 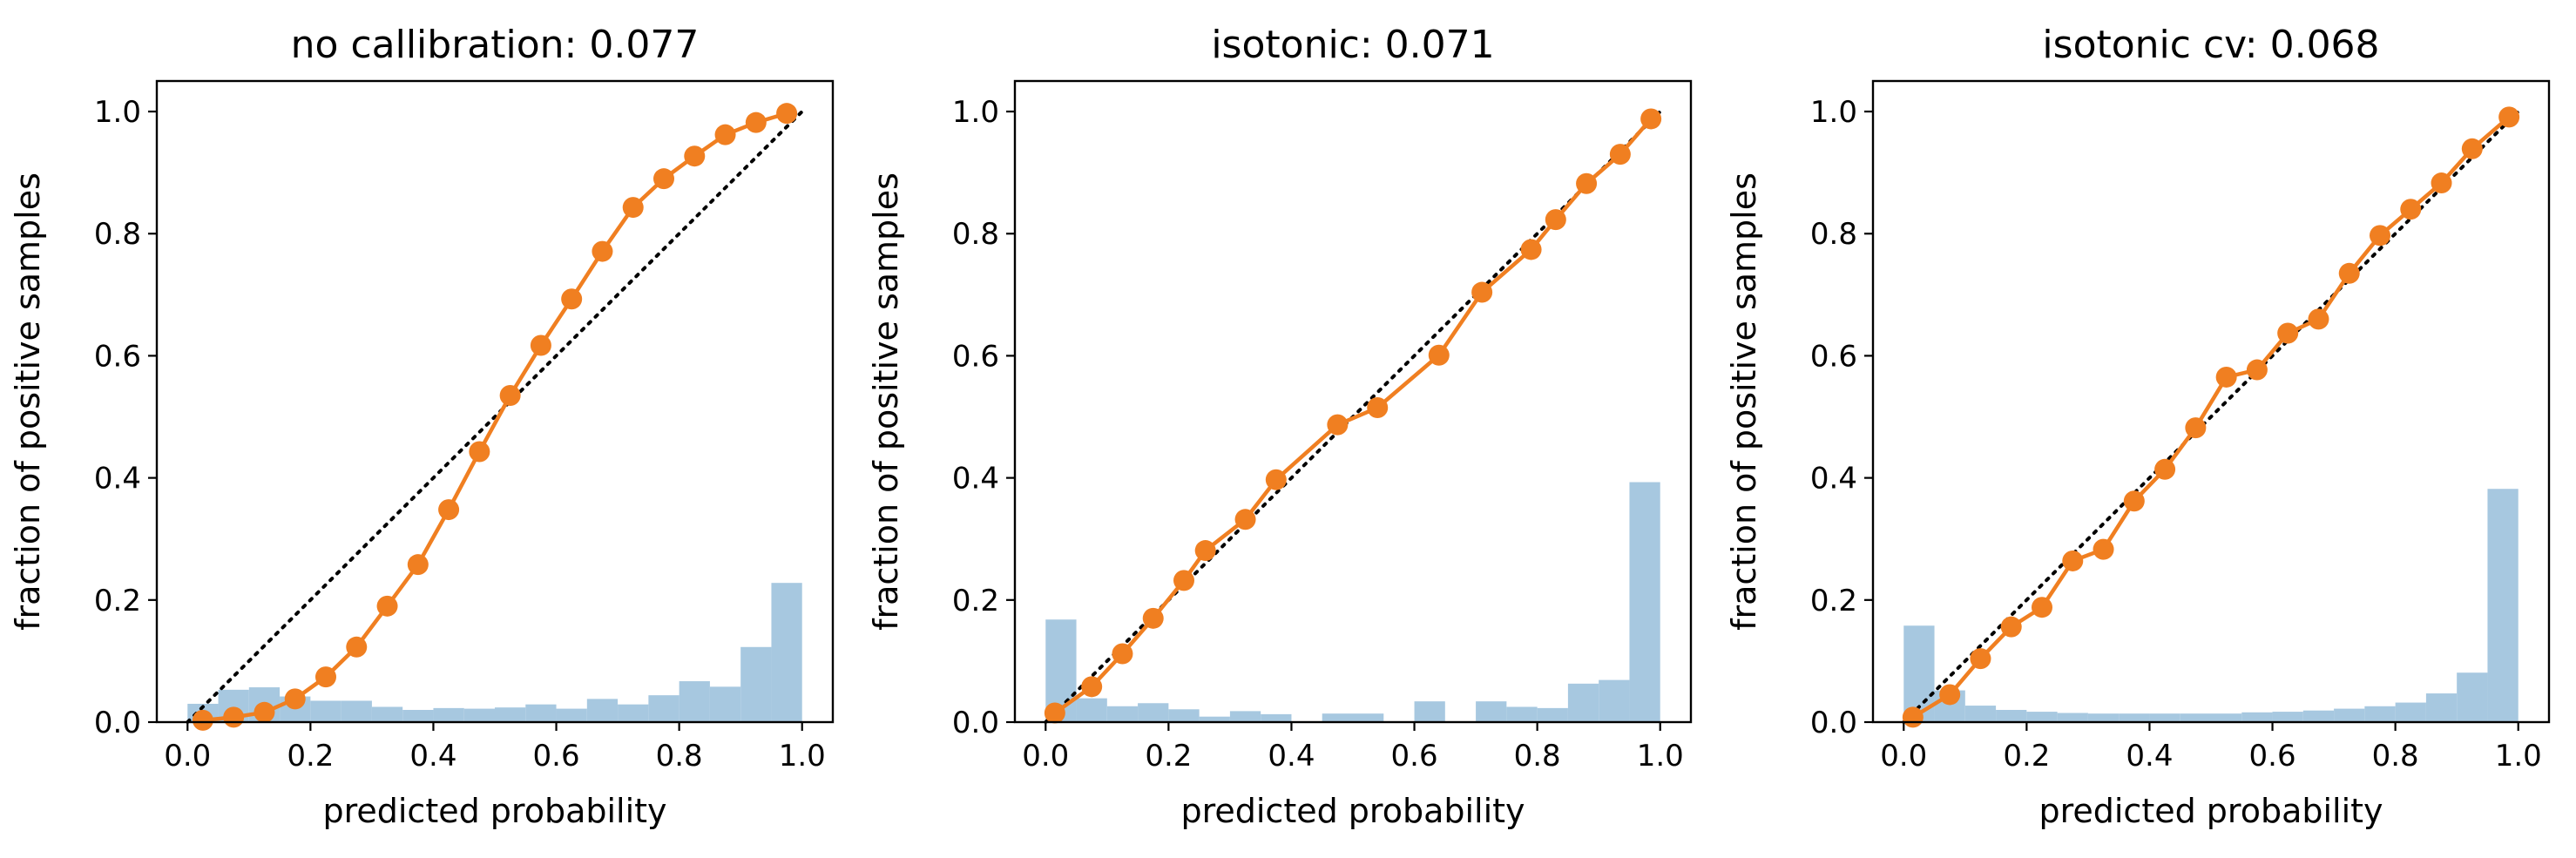 What do you see at coordinates (495, 45) in the screenshot?
I see `chart-title: no callibration: 0.077` at bounding box center [495, 45].